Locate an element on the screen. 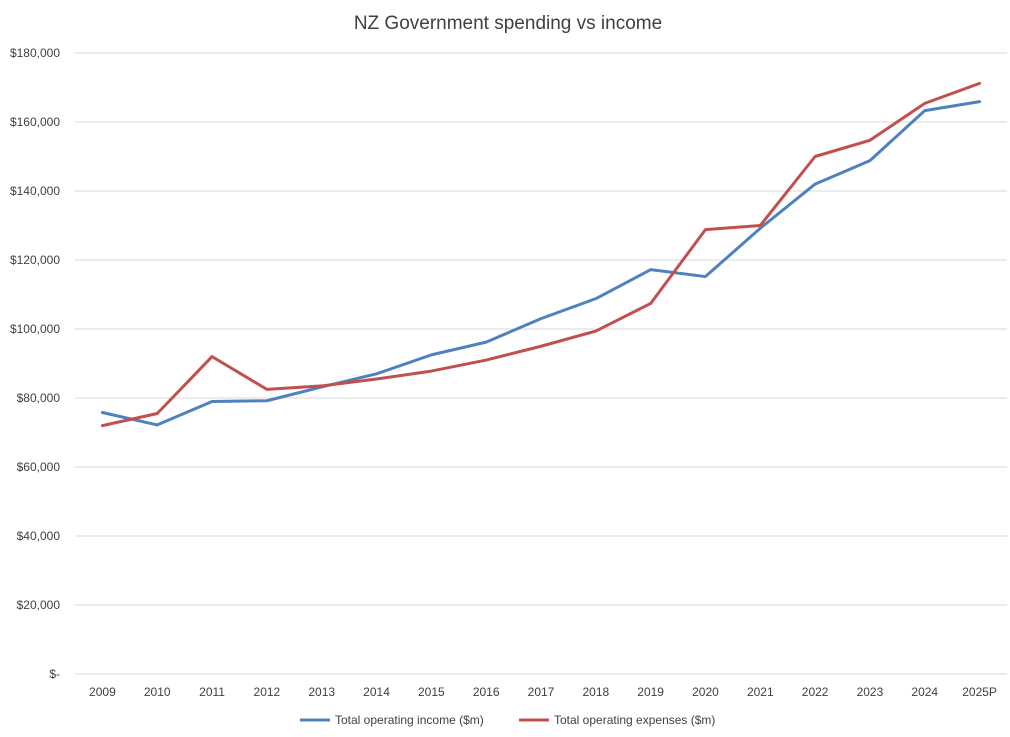 The height and width of the screenshot is (737, 1010). x-tick-label: 2014 is located at coordinates (376, 692).